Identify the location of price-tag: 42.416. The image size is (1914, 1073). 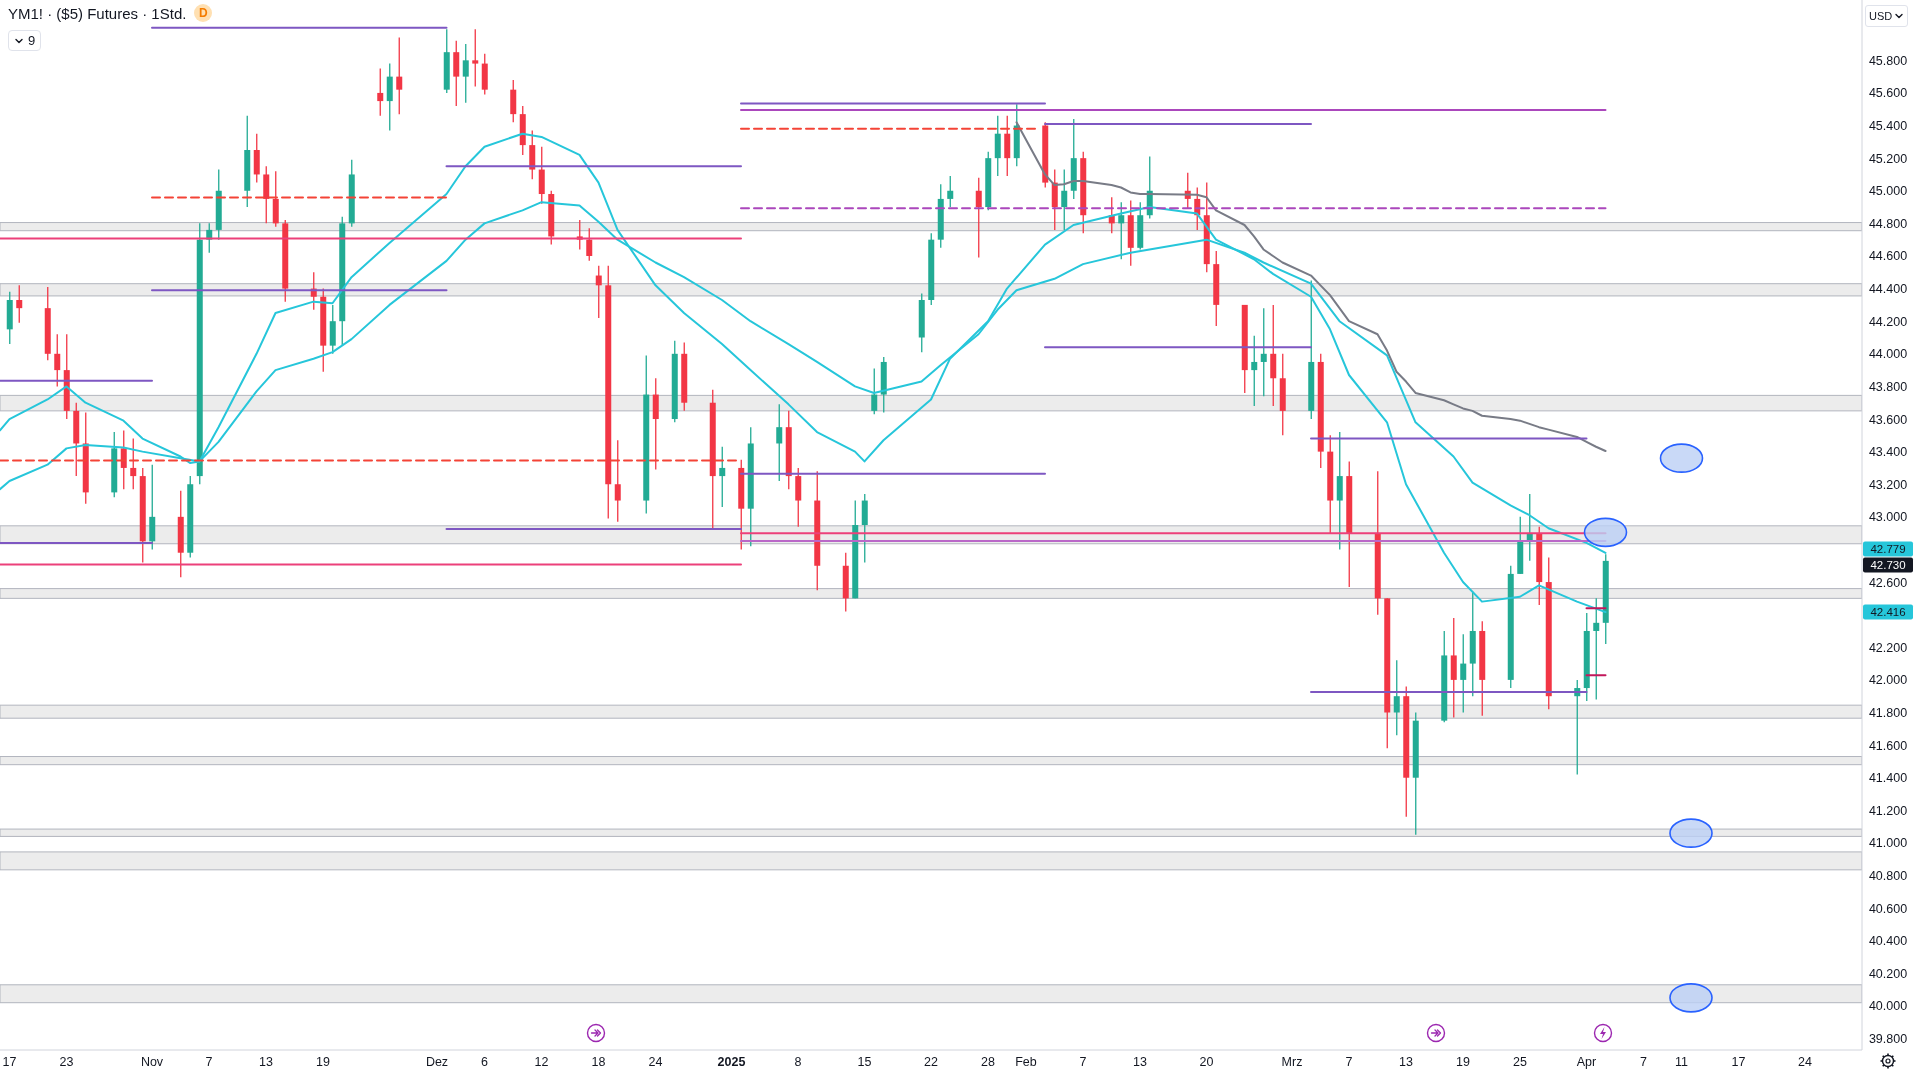
(1888, 612).